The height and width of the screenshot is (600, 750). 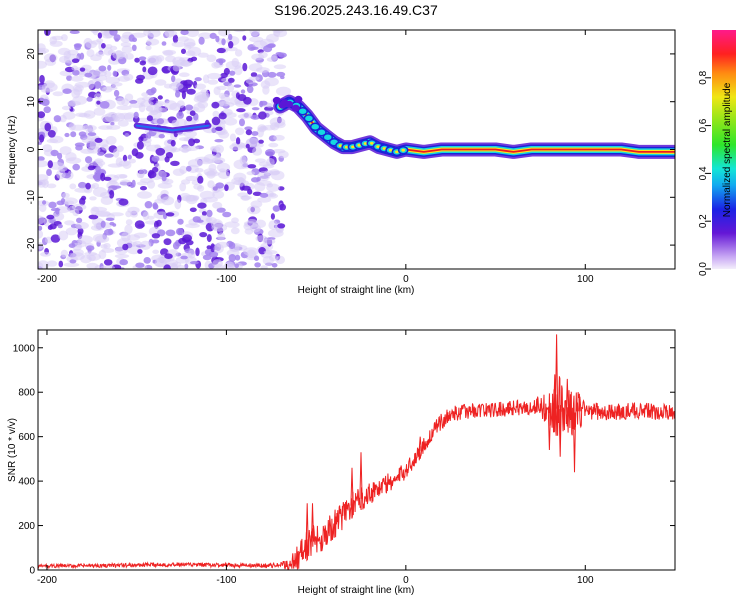 I want to click on colorbar-gradient, so click(x=724, y=149).